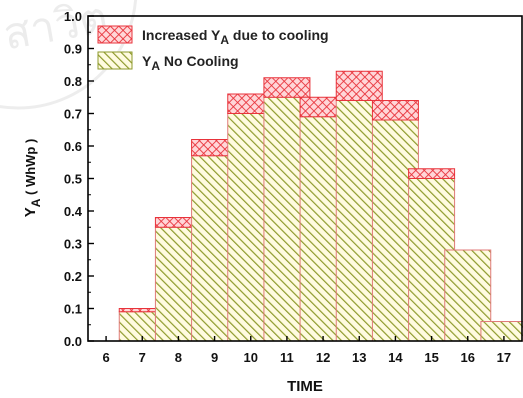 This screenshot has height=398, width=523. I want to click on legend-label-cooling-increase: Increased YA due to cooling, so click(235, 37).